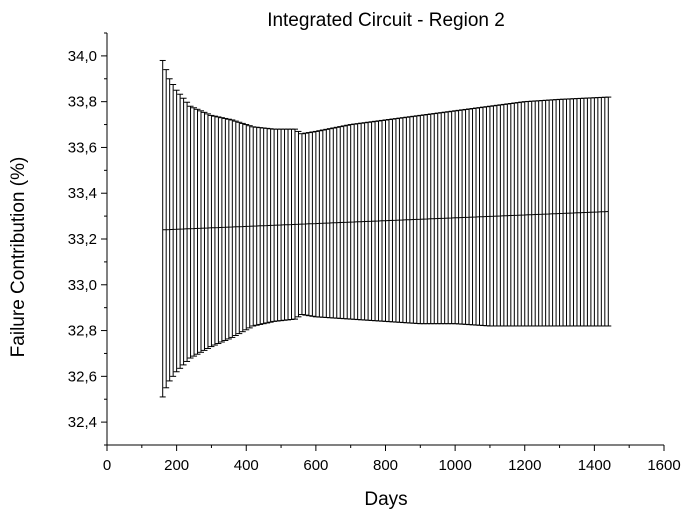  I want to click on x-tick-label: 600, so click(315, 465).